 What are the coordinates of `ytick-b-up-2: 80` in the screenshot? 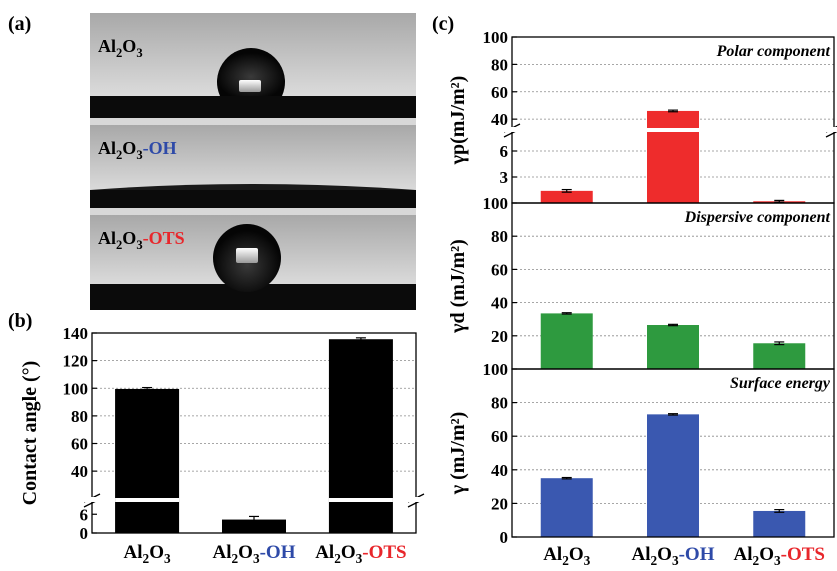 It's located at (79, 416).